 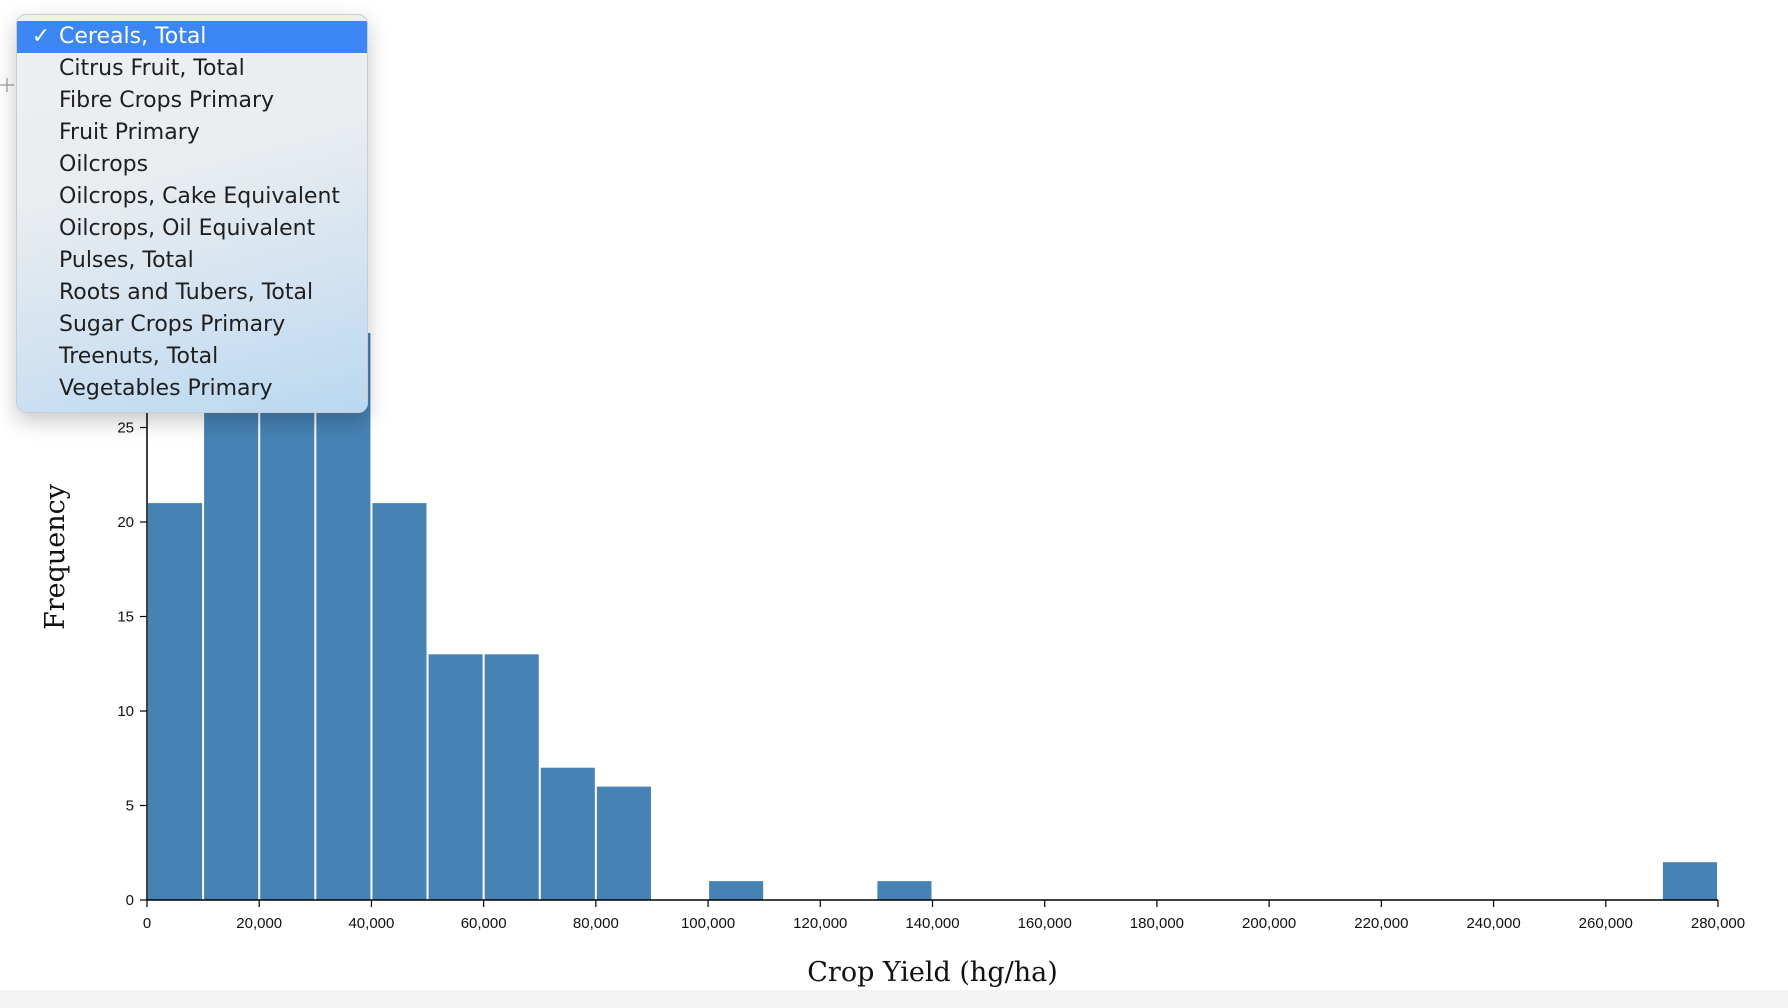 I want to click on x-tick-label: 40,000, so click(x=371, y=923).